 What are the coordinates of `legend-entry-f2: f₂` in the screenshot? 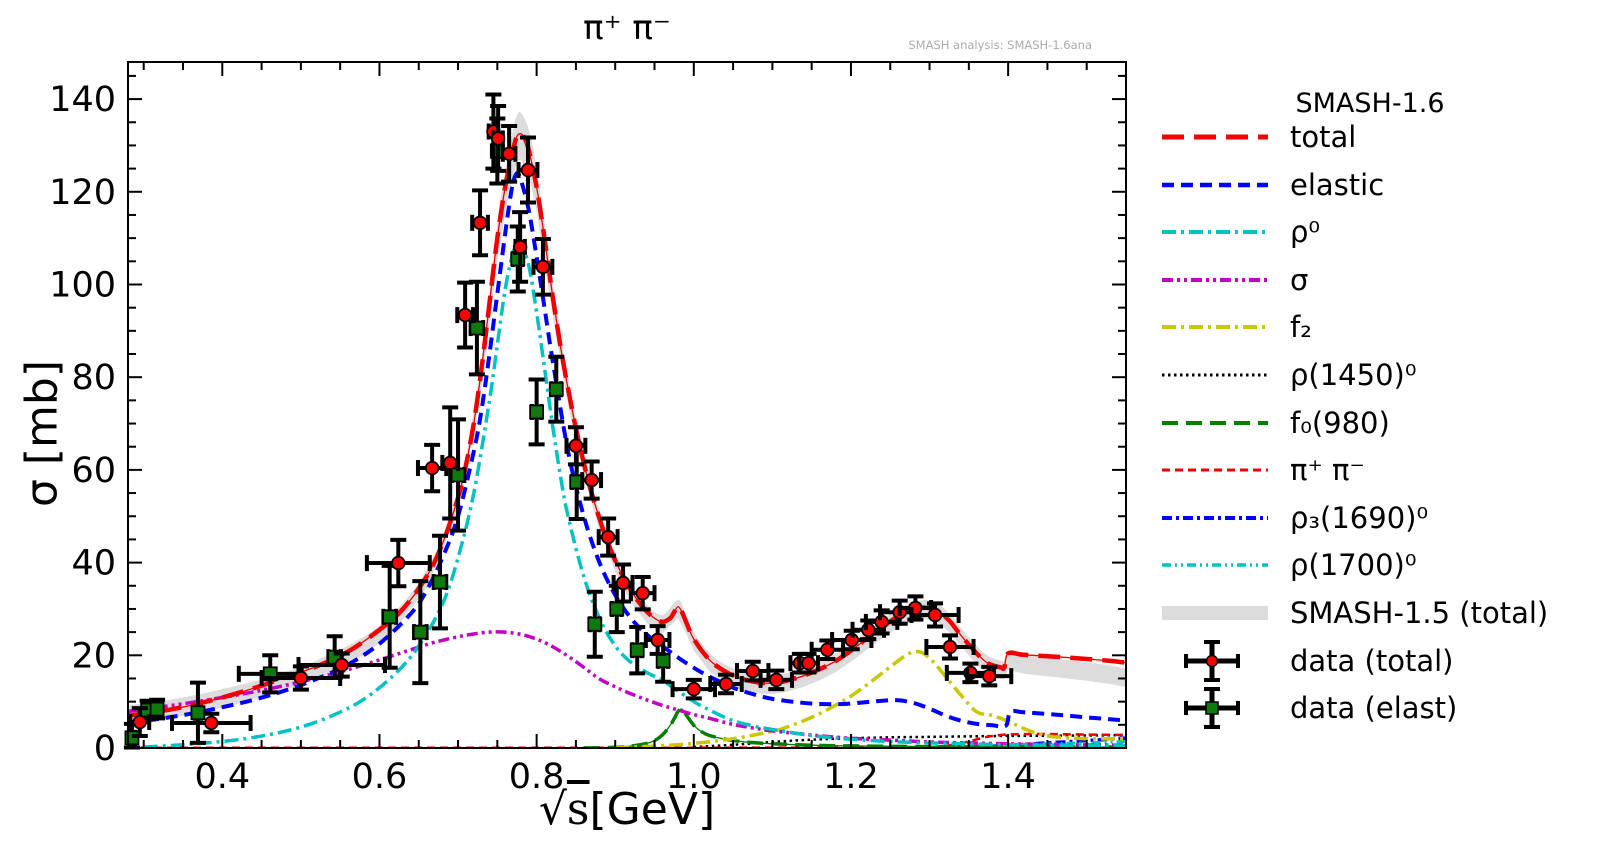 It's located at (1231, 327).